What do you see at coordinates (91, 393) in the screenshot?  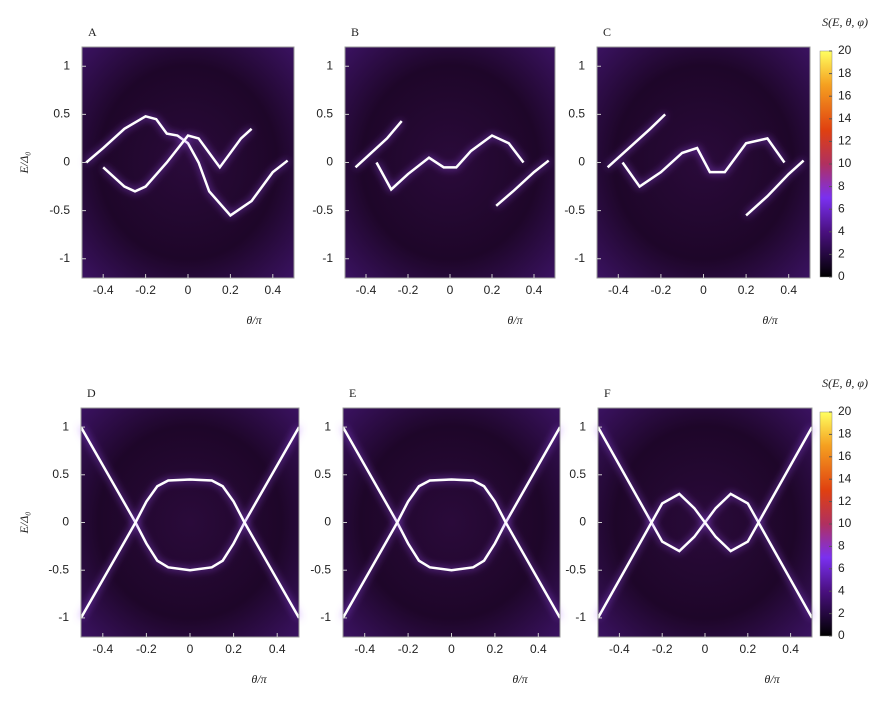 I see `panel-label: D` at bounding box center [91, 393].